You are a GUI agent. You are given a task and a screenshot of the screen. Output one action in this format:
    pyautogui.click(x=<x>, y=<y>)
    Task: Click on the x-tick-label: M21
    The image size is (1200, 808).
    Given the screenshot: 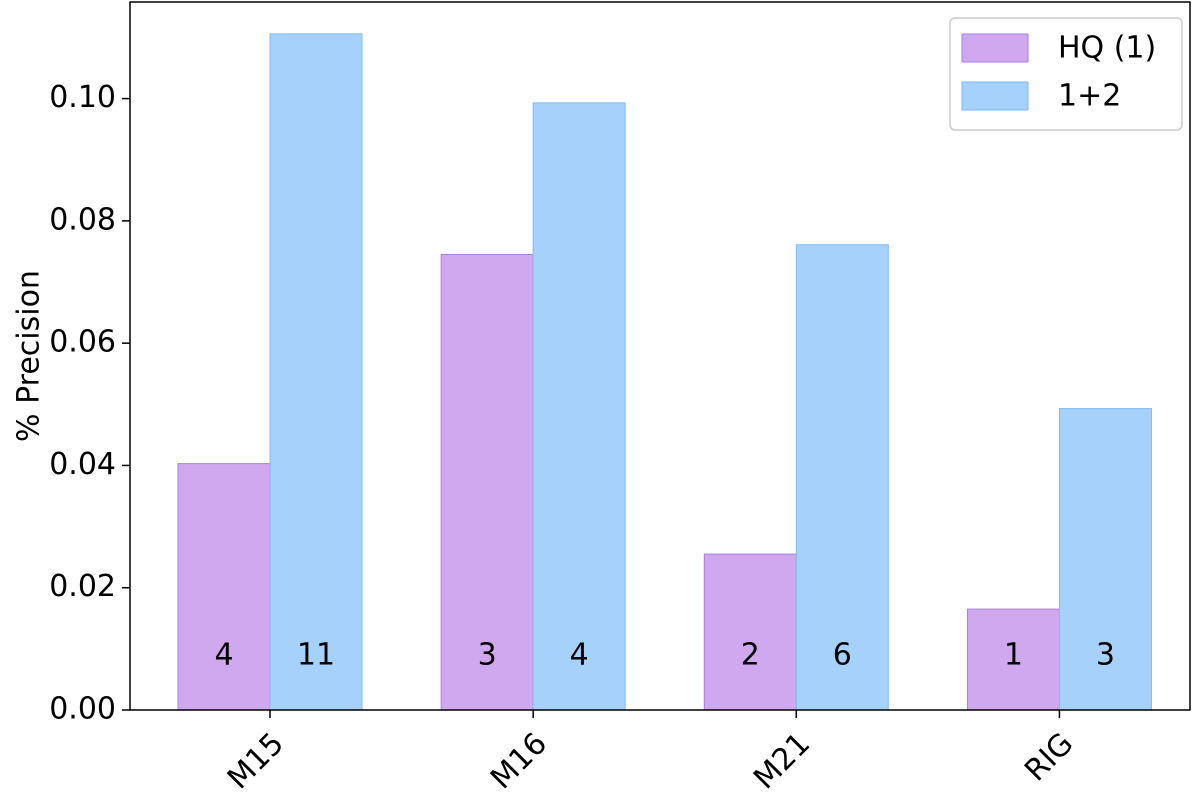 What is the action you would take?
    pyautogui.click(x=782, y=761)
    